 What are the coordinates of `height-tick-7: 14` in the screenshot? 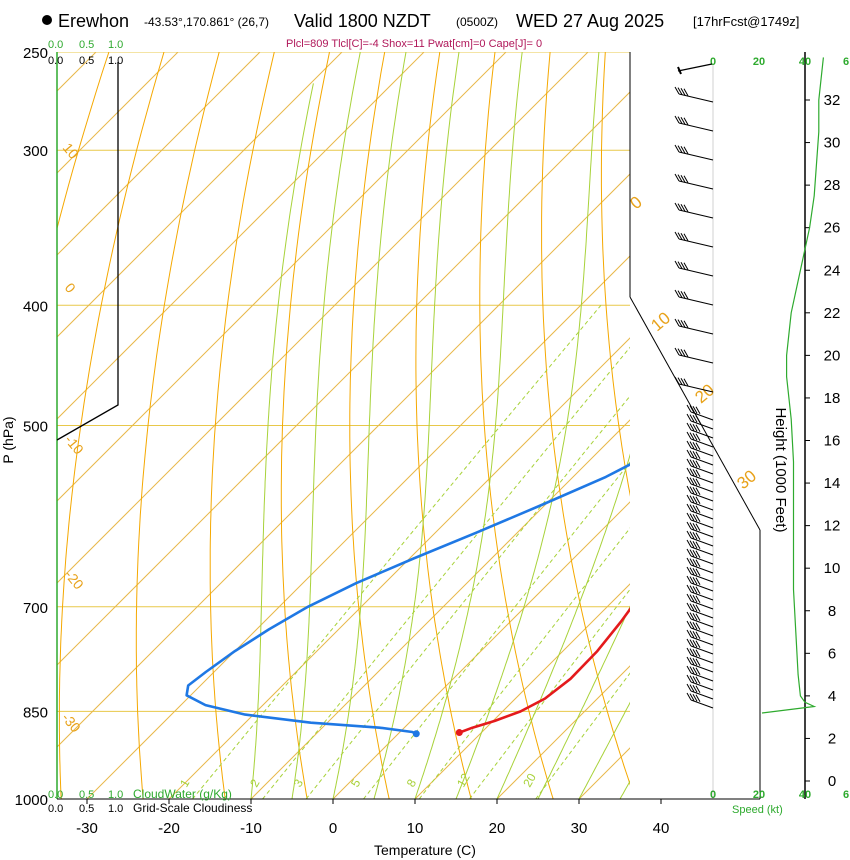 It's located at (832, 483).